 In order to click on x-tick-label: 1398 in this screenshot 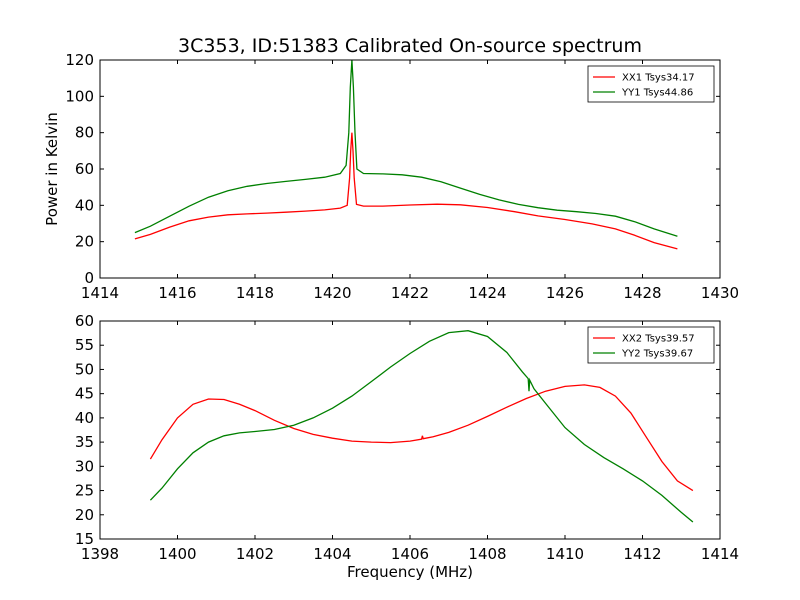, I will do `click(100, 554)`.